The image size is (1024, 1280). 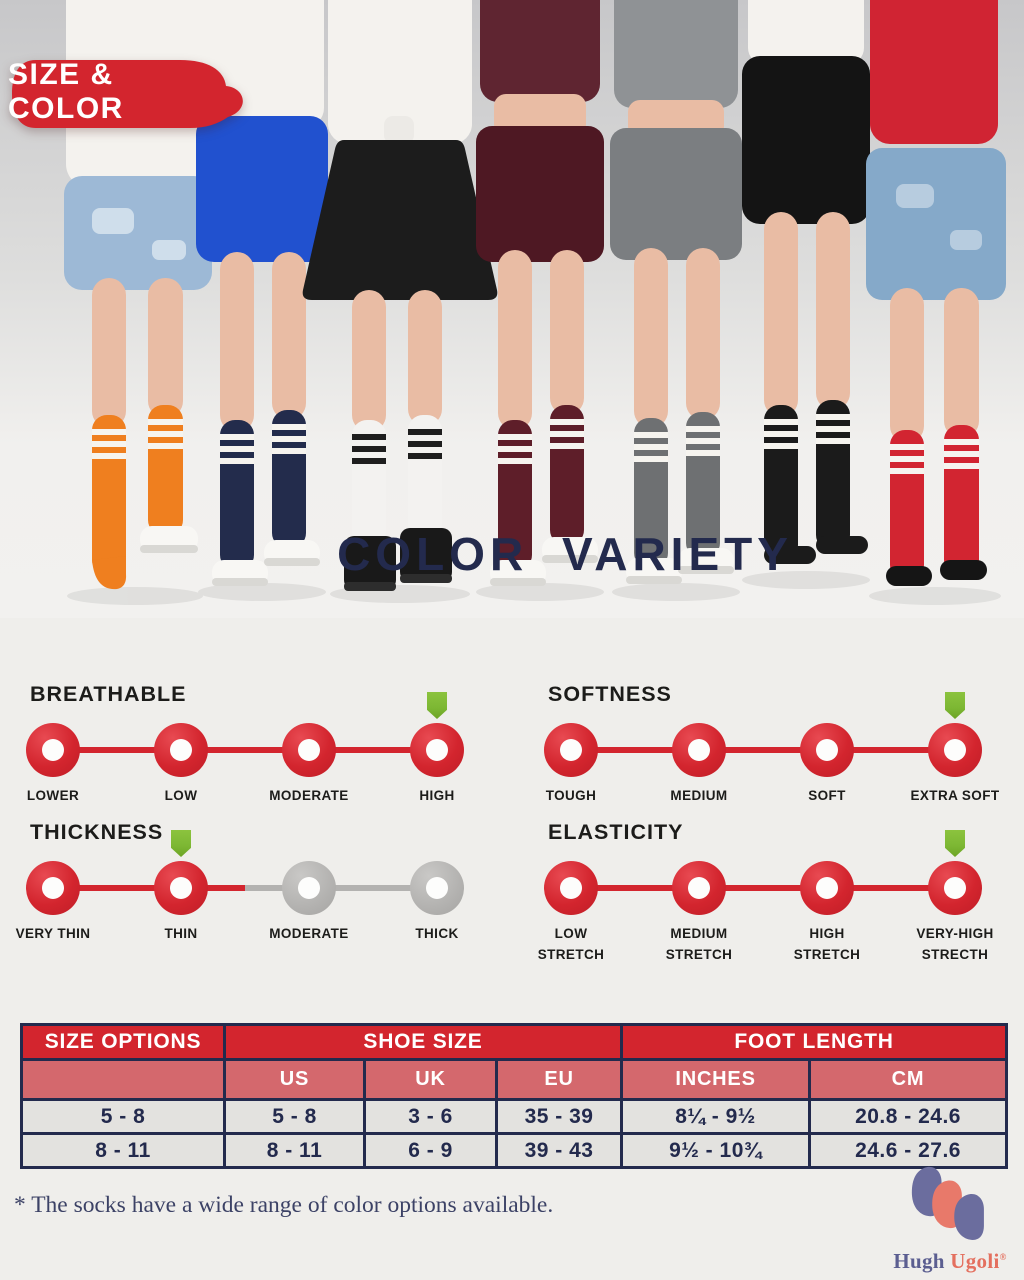 What do you see at coordinates (827, 795) in the screenshot?
I see `level-label: SOFT` at bounding box center [827, 795].